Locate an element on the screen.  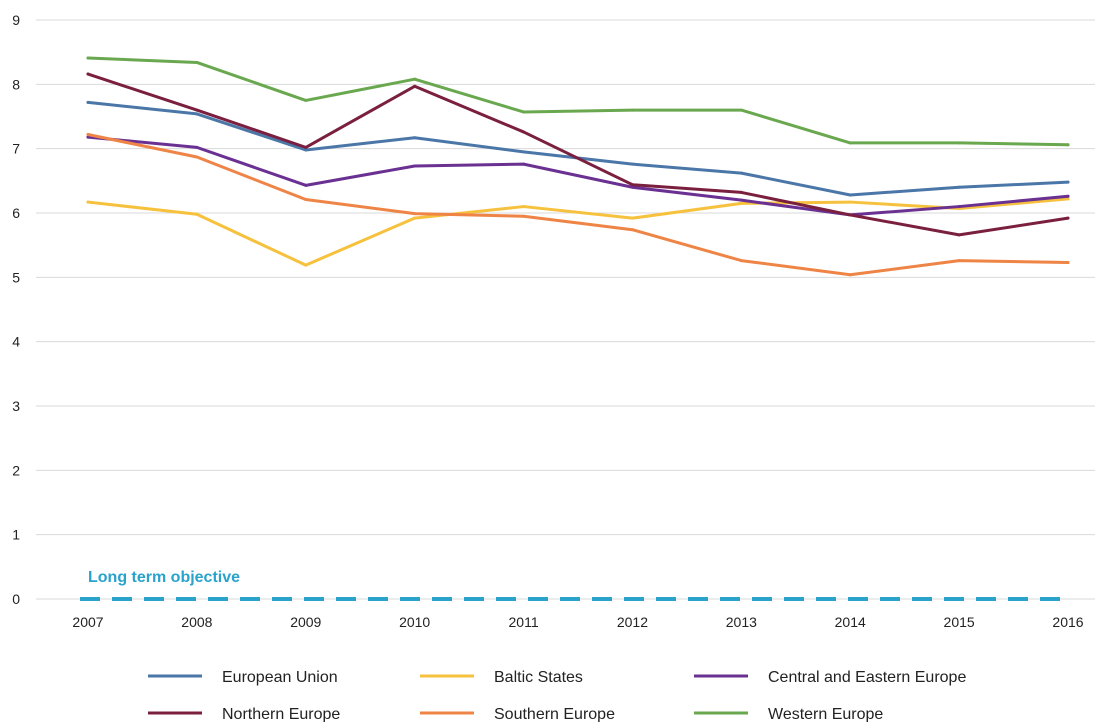
objective-label: Long term objective is located at coordinates (164, 577).